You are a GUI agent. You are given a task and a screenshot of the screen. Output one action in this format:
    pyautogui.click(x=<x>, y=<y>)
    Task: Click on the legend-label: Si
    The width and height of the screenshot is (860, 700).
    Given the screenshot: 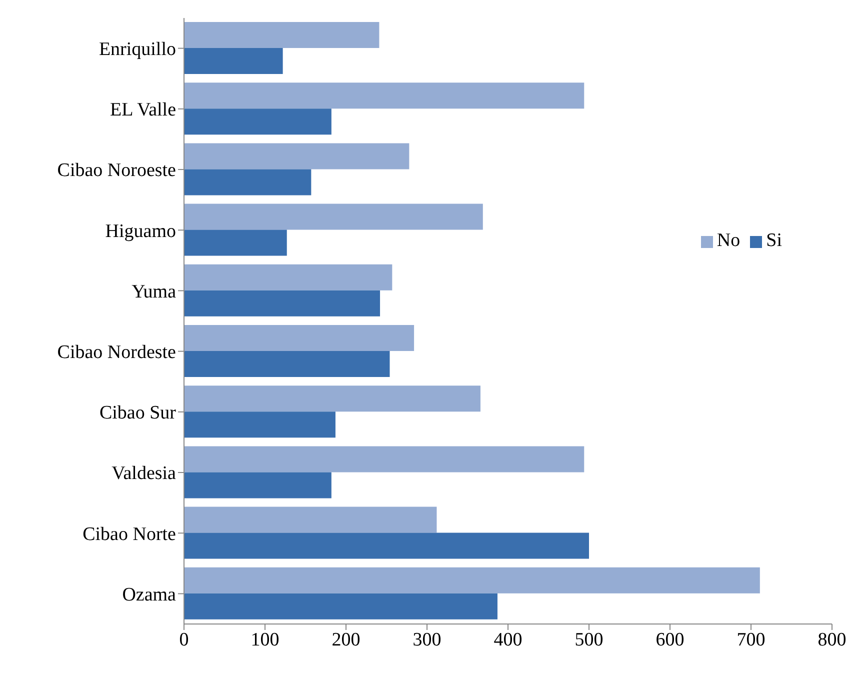 What is the action you would take?
    pyautogui.click(x=774, y=240)
    